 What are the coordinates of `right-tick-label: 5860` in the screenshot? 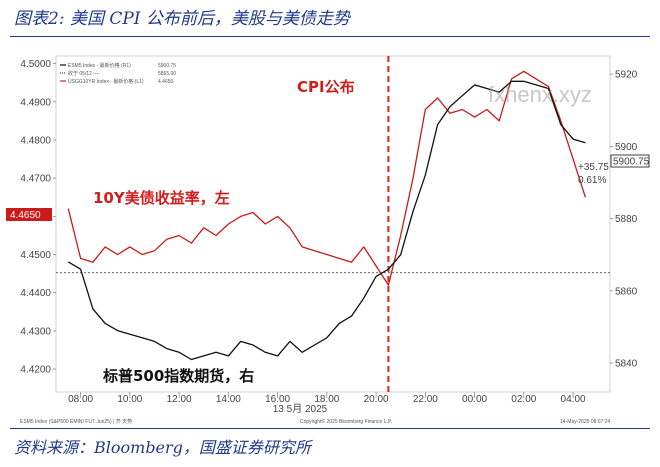 It's located at (626, 291).